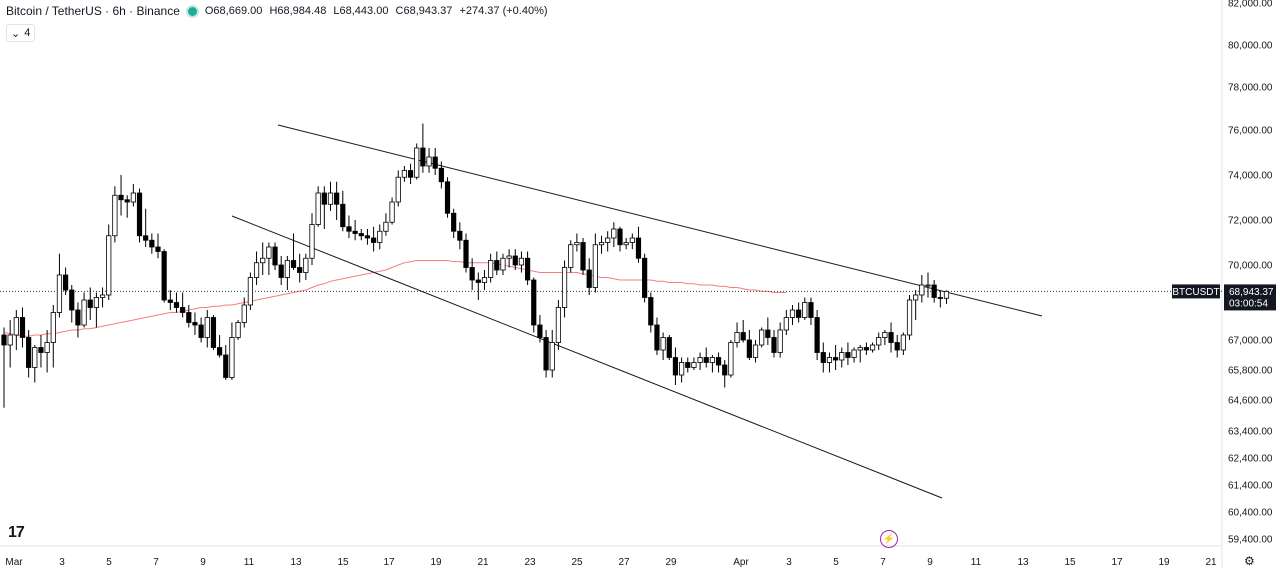 The width and height of the screenshot is (1280, 568). Describe the element at coordinates (836, 562) in the screenshot. I see `x-tick-label: 5` at that location.